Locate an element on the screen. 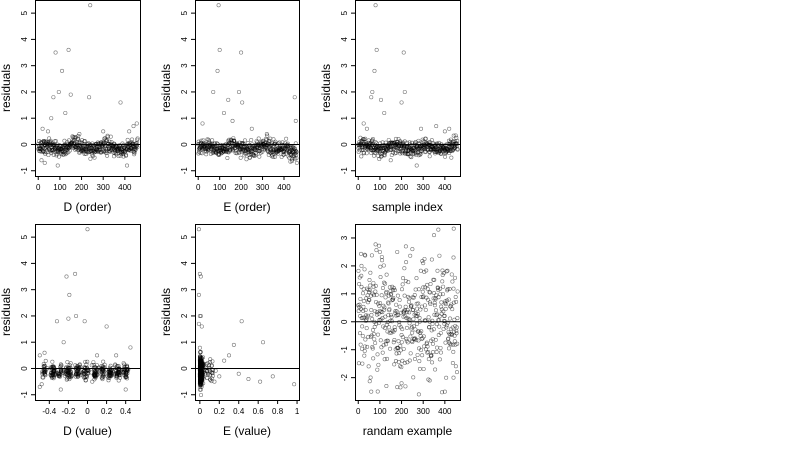  y-tick-label: -1 is located at coordinates (24, 395).